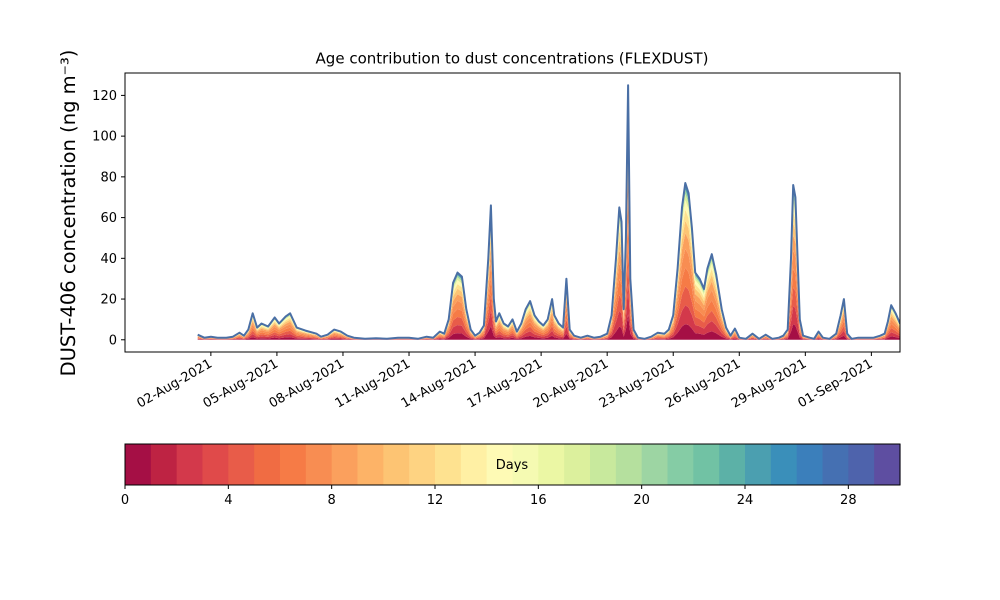 The width and height of the screenshot is (1000, 600). I want to click on colorbar-frame, so click(512, 464).